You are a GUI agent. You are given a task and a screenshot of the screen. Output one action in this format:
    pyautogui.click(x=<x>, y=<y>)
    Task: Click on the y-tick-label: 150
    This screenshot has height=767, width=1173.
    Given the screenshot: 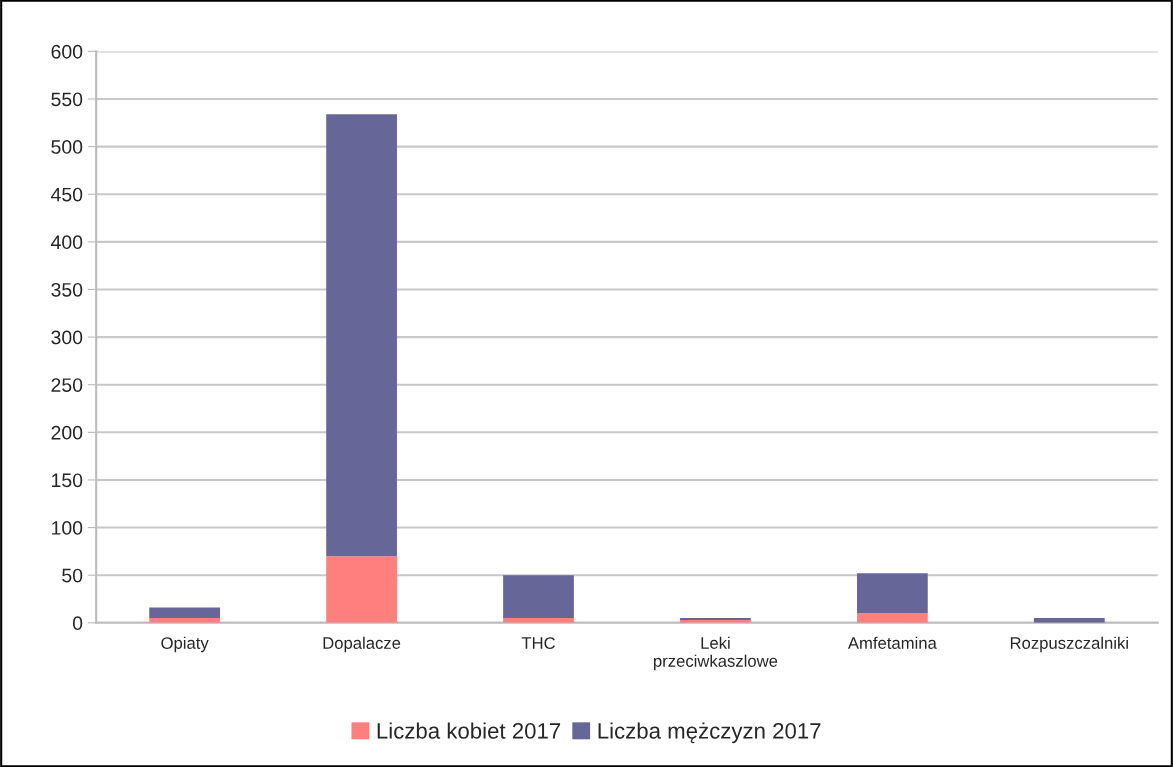 What is the action you would take?
    pyautogui.click(x=67, y=480)
    